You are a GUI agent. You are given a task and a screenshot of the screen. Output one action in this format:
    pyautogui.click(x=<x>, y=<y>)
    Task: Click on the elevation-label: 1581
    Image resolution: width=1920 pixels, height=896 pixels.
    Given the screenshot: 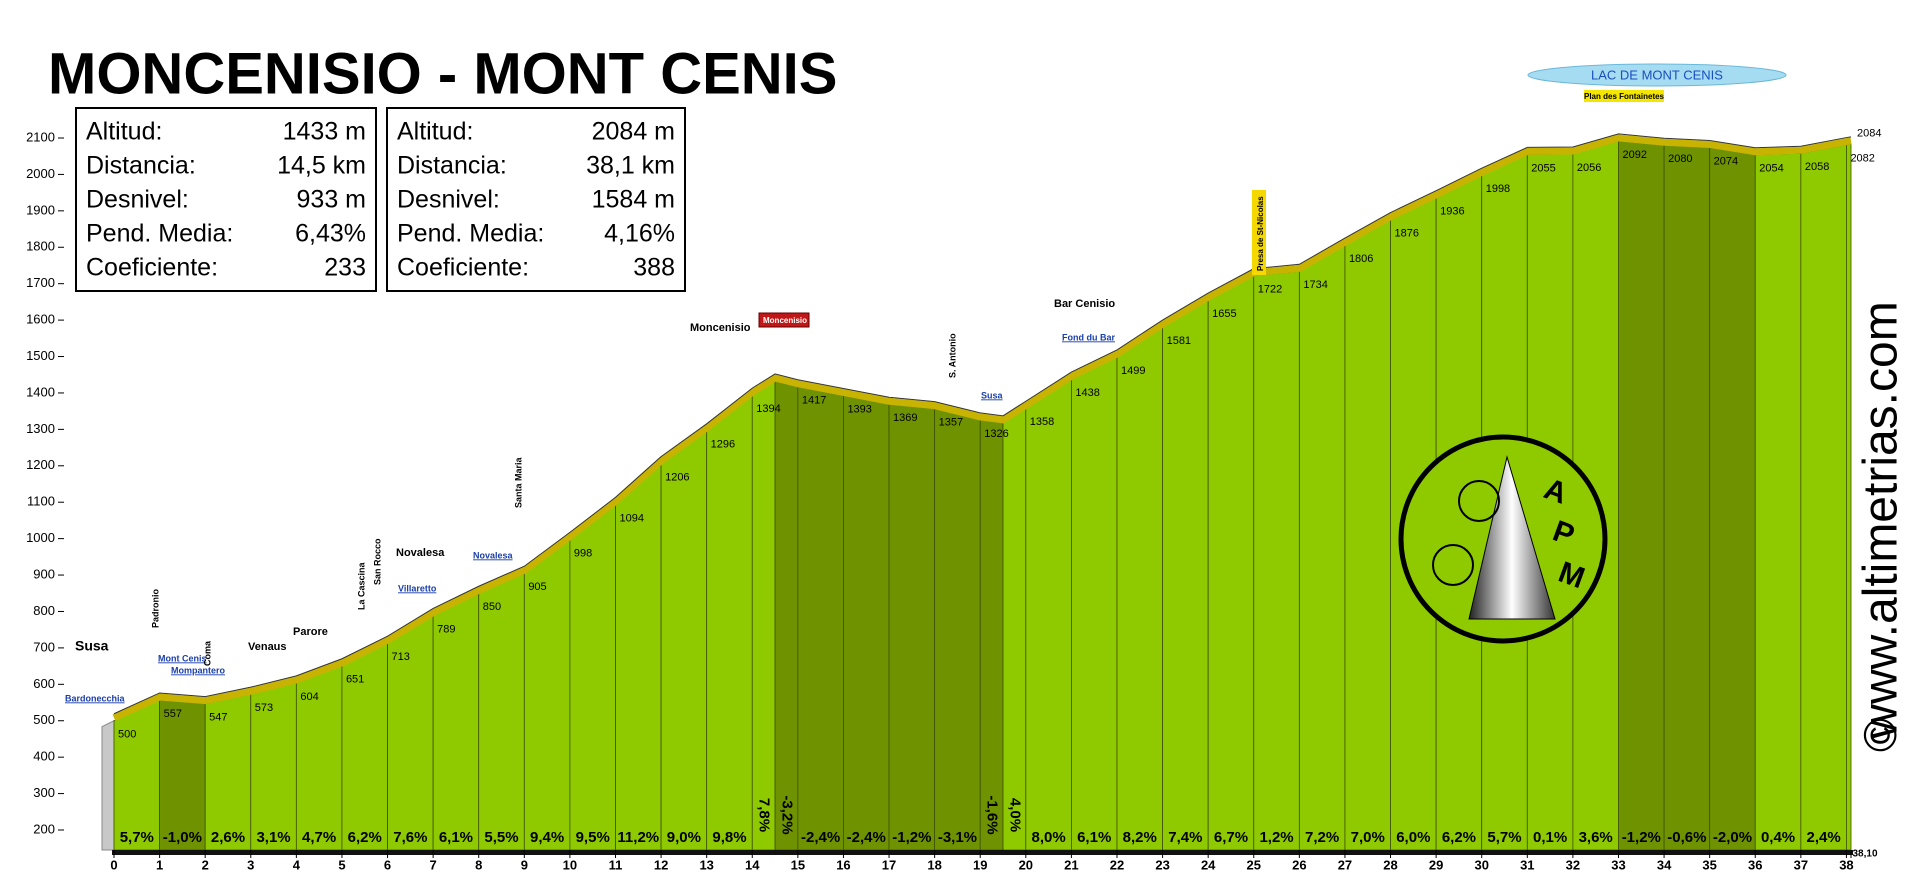 What is the action you would take?
    pyautogui.click(x=1179, y=341)
    